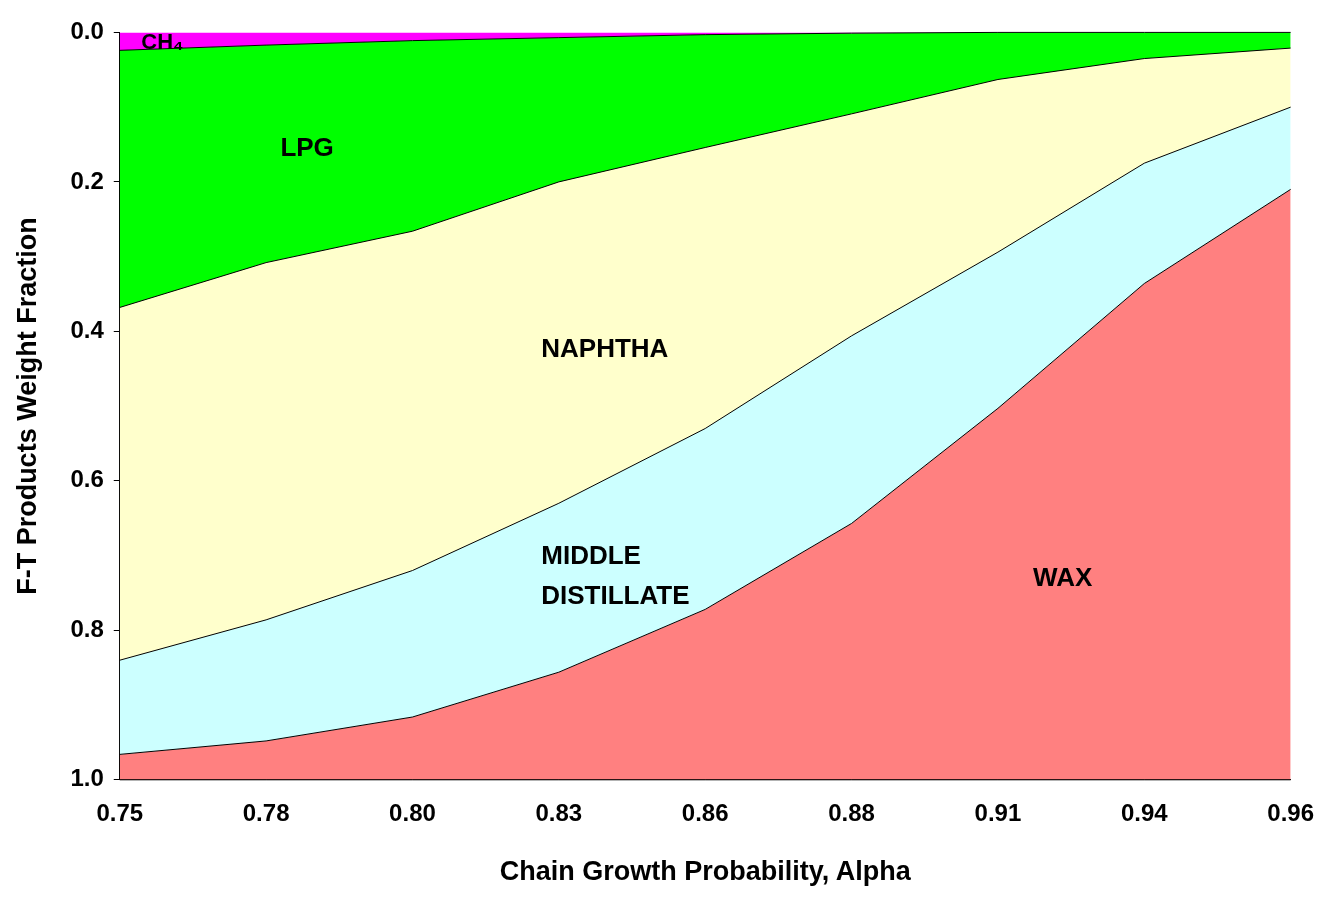 The width and height of the screenshot is (1344, 907). Describe the element at coordinates (605, 347) in the screenshot. I see `series-label: NAPHTHA` at that location.